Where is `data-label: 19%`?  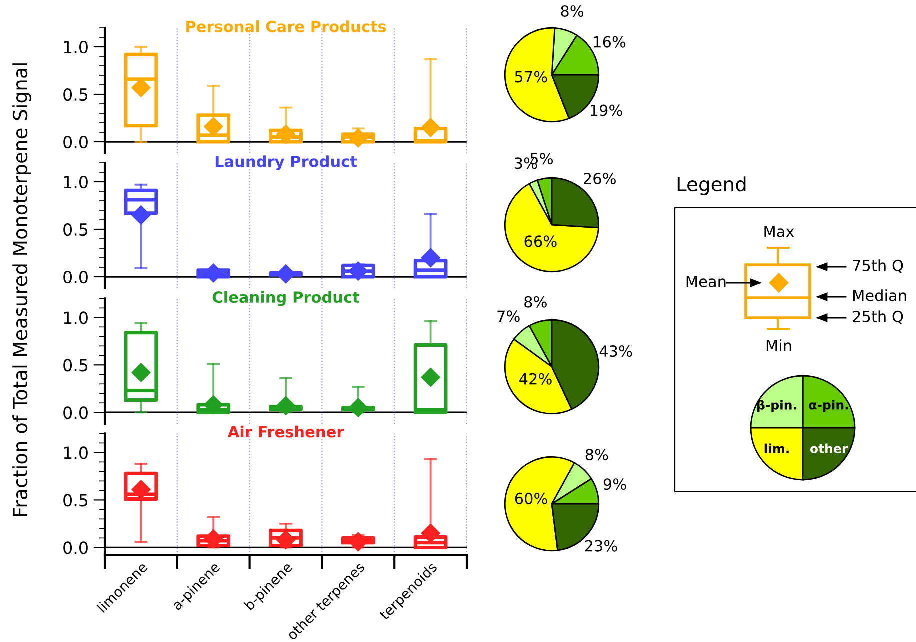
data-label: 19% is located at coordinates (606, 110).